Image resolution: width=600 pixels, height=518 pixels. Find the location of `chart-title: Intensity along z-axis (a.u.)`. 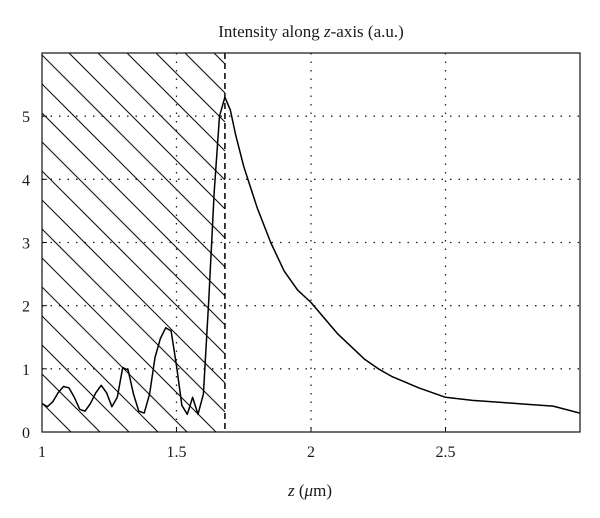

chart-title: Intensity along z-axis (a.u.) is located at coordinates (311, 31).